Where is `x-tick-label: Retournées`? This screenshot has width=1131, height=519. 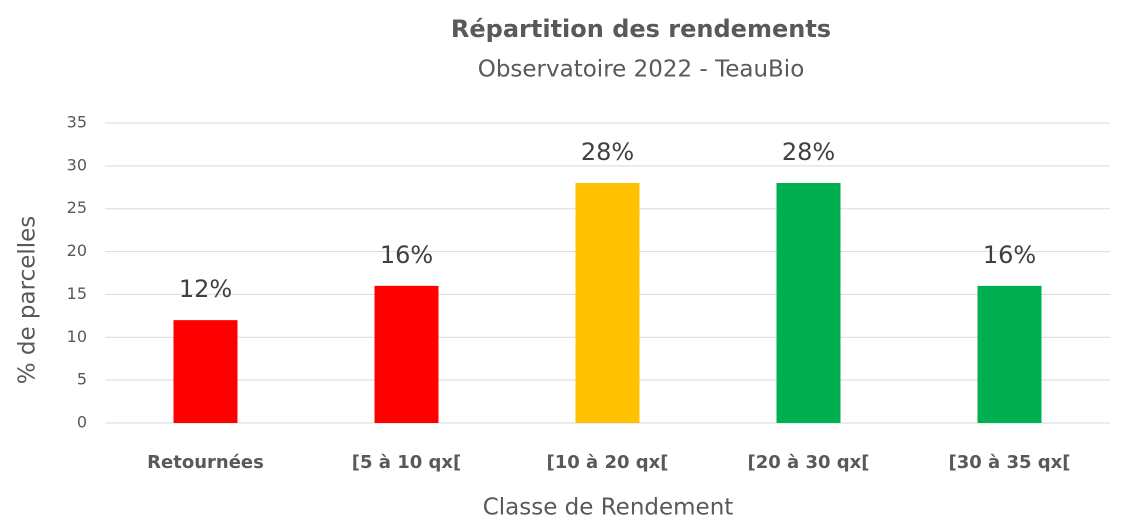
x-tick-label: Retournées is located at coordinates (205, 462).